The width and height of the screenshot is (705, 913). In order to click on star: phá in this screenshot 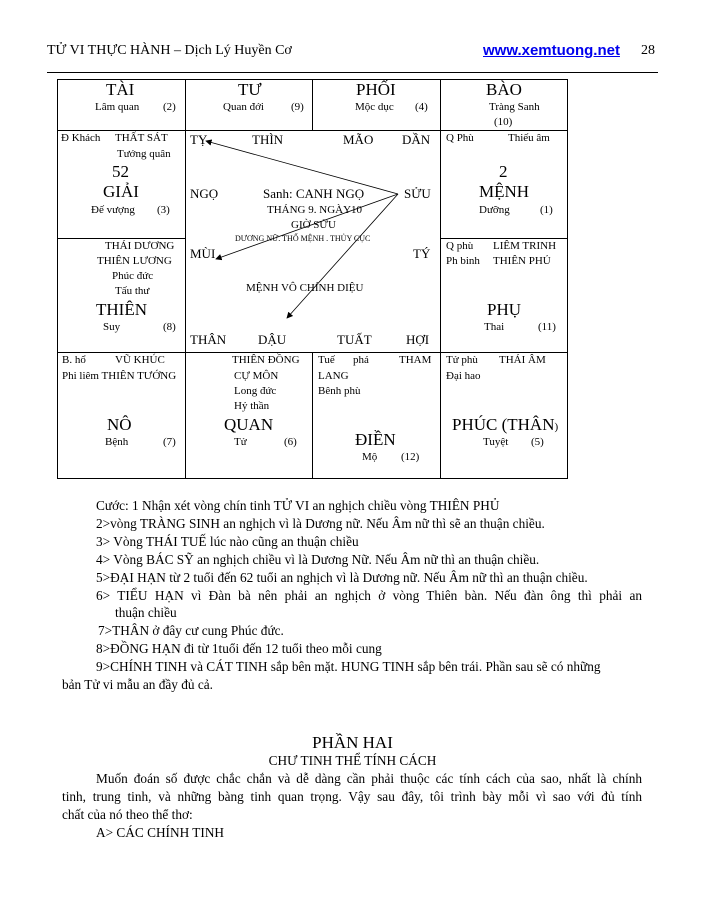, I will do `click(361, 360)`.